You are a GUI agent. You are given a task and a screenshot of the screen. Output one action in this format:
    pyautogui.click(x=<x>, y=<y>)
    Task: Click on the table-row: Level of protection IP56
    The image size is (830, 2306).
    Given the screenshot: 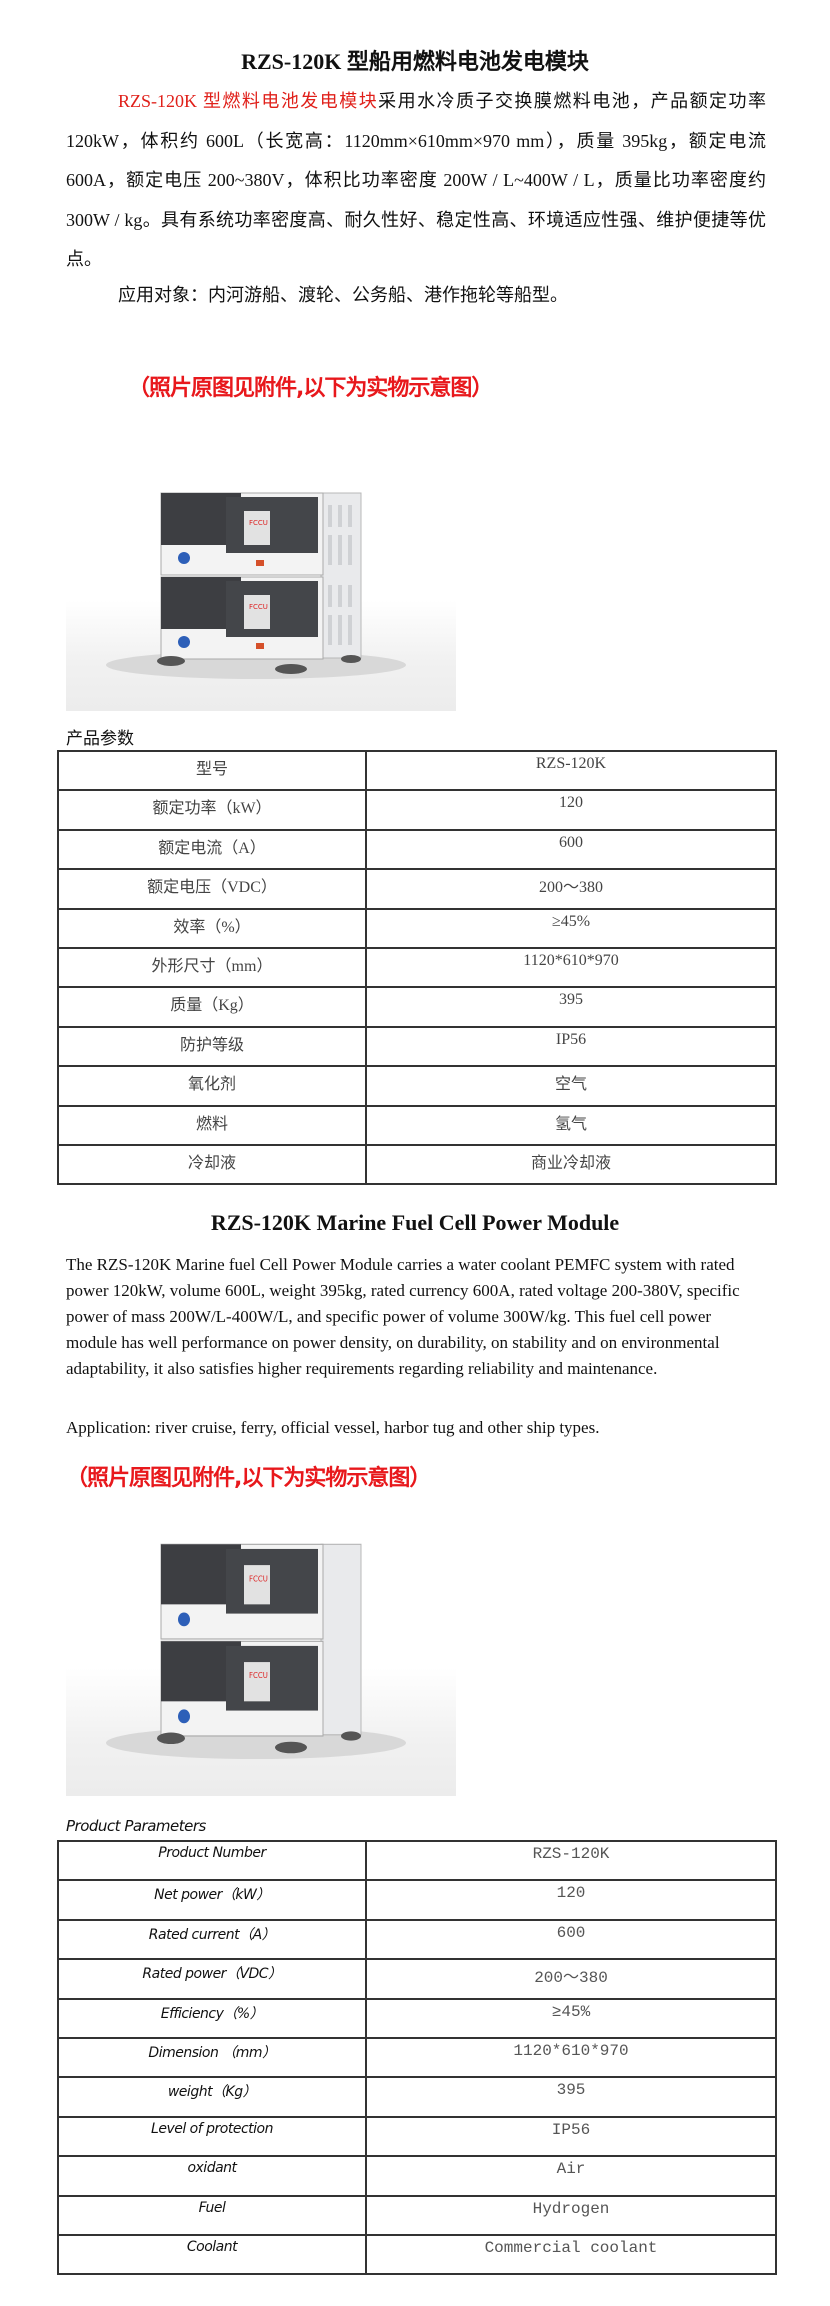 What is the action you would take?
    pyautogui.click(x=417, y=2136)
    